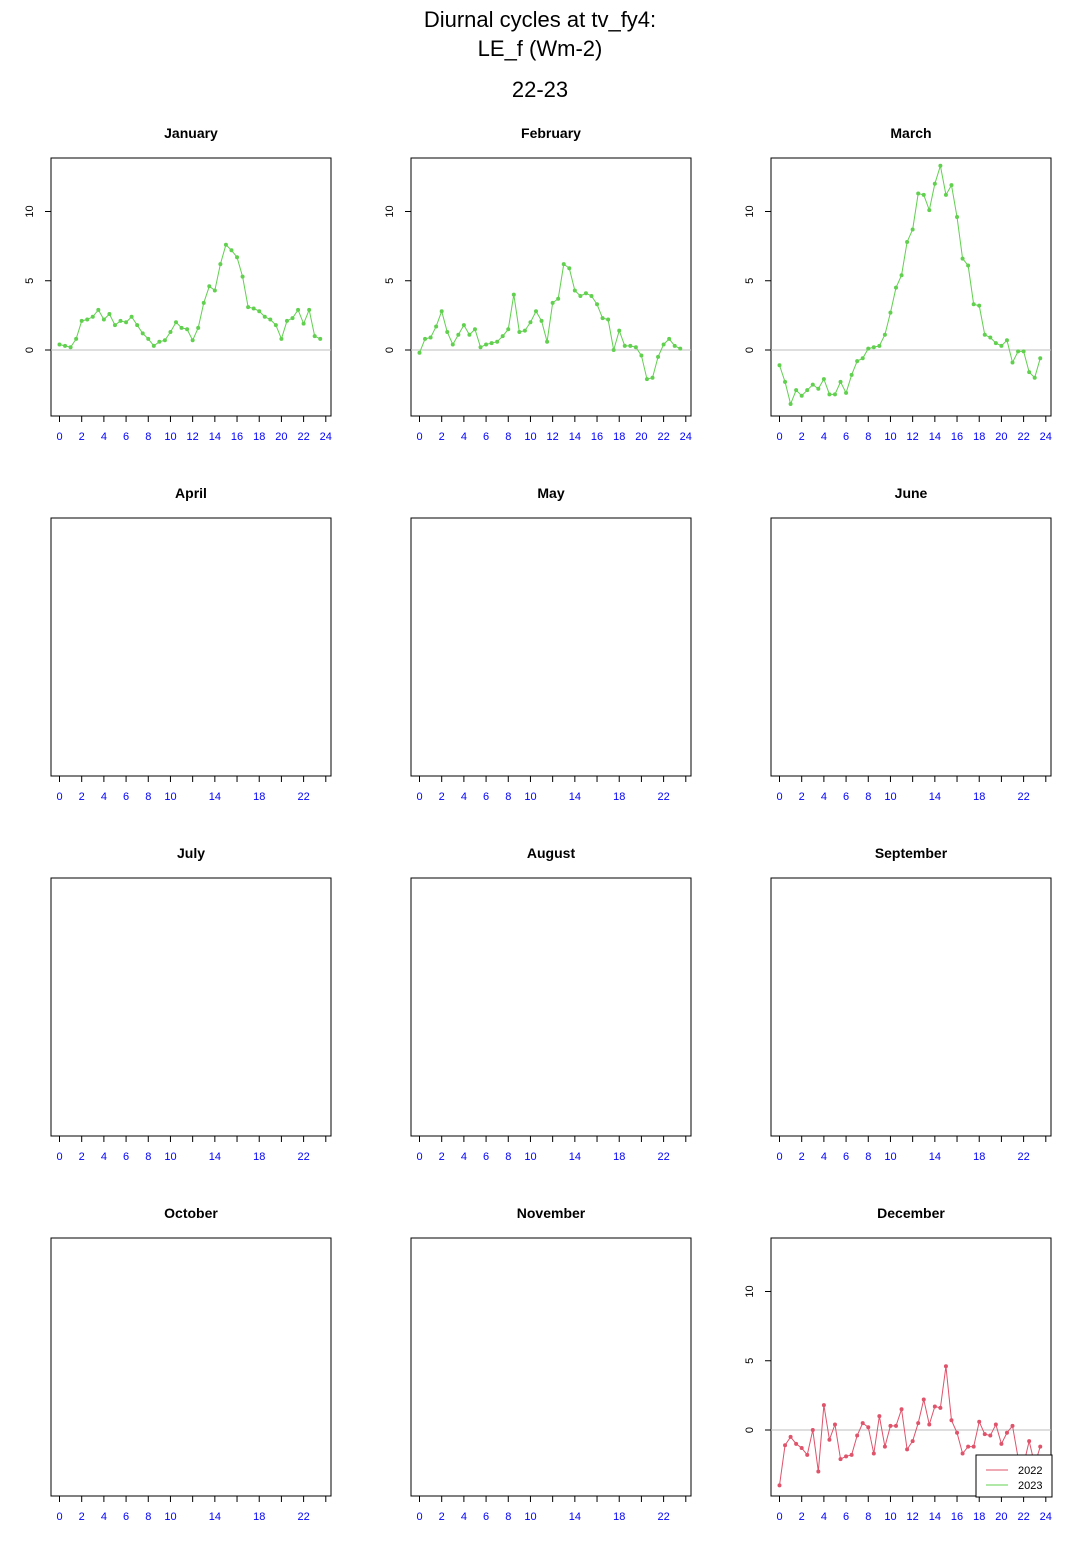 The image size is (1080, 1553). What do you see at coordinates (390, 350) in the screenshot?
I see `y-tick-label: 0` at bounding box center [390, 350].